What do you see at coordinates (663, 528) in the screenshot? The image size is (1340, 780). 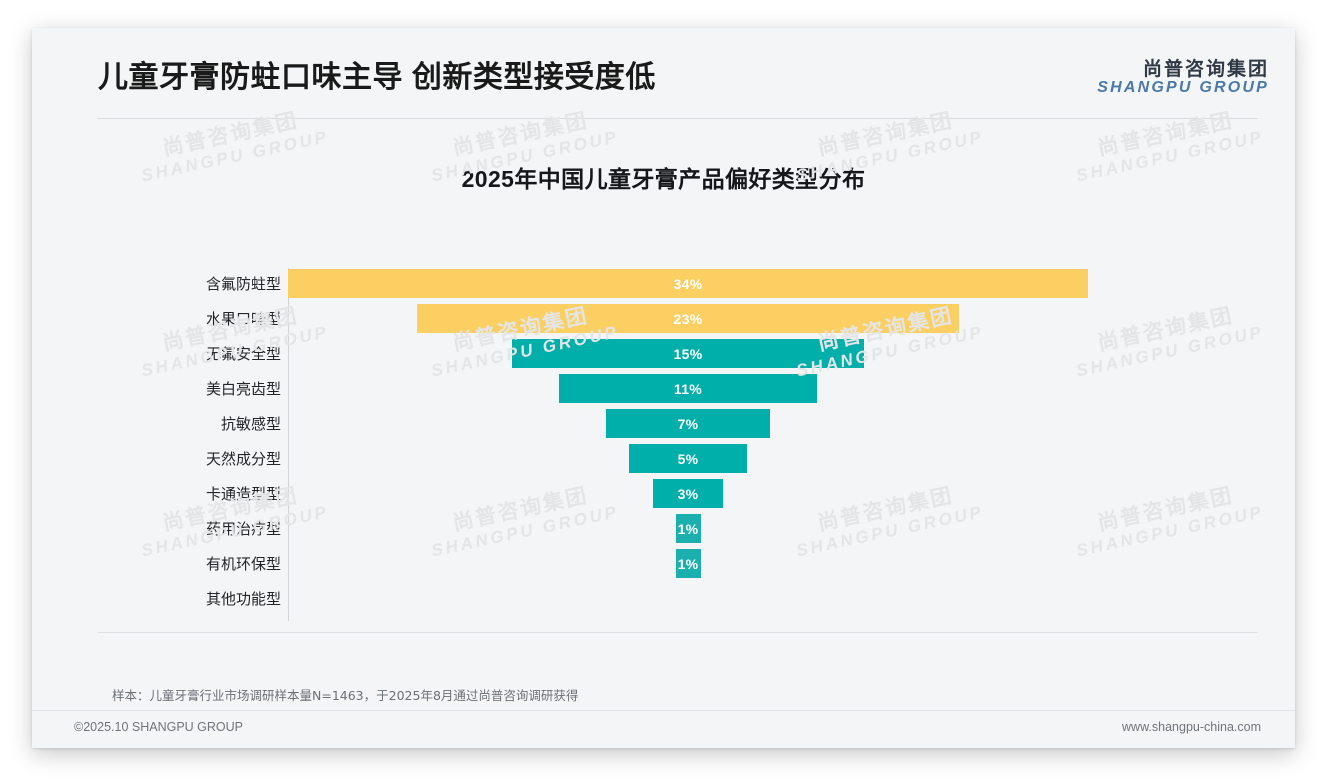 I see `chart-row: 药用治疗型 1%` at bounding box center [663, 528].